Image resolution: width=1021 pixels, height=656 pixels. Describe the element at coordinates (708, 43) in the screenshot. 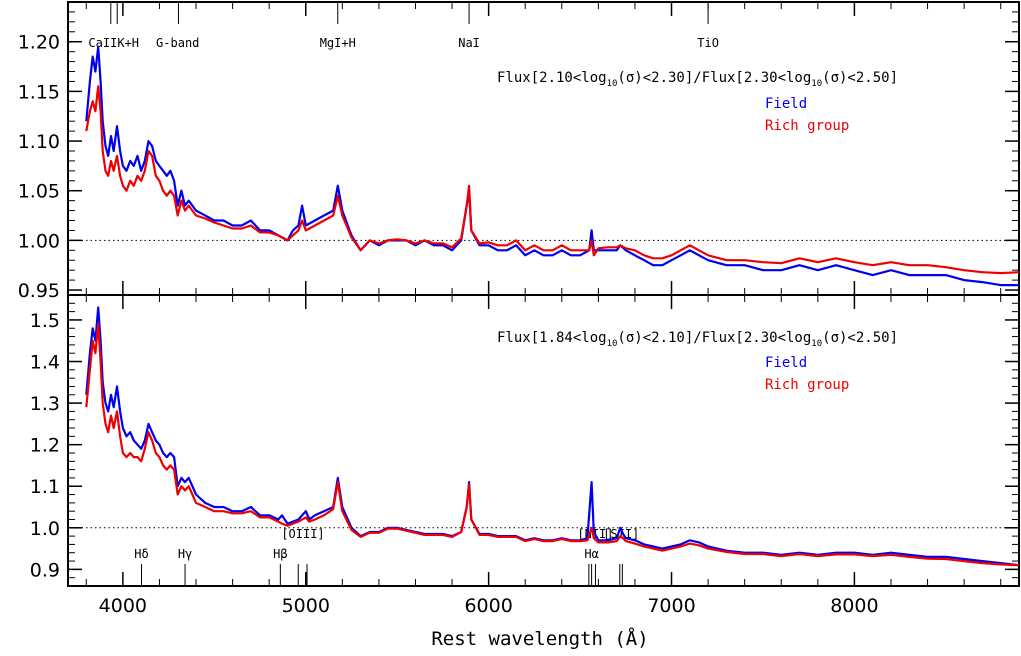

I see `feature-label: TiO` at that location.